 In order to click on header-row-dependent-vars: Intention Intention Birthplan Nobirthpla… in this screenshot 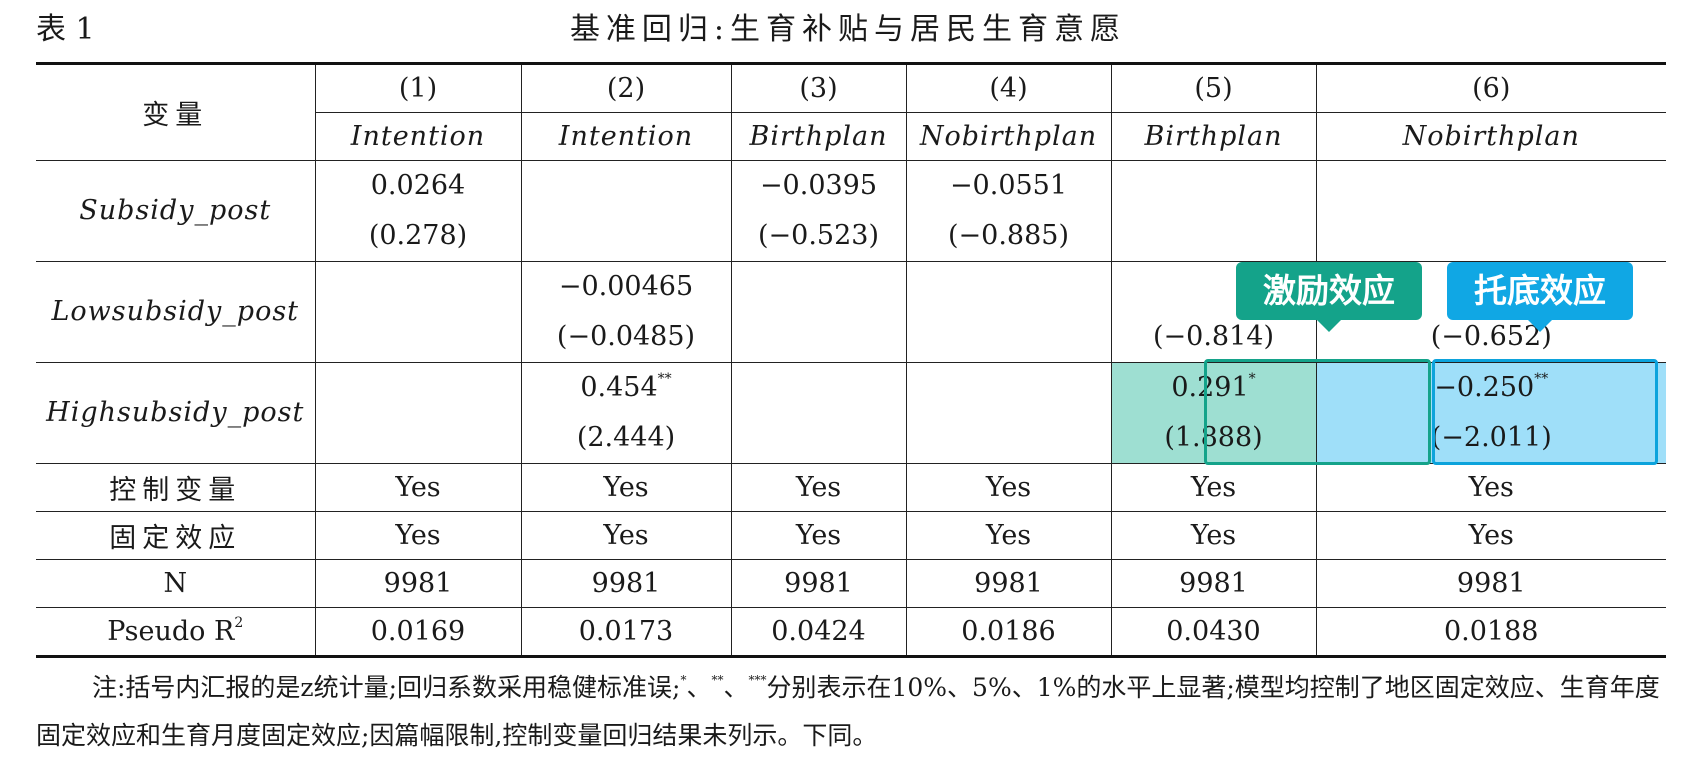, I will do `click(851, 136)`.